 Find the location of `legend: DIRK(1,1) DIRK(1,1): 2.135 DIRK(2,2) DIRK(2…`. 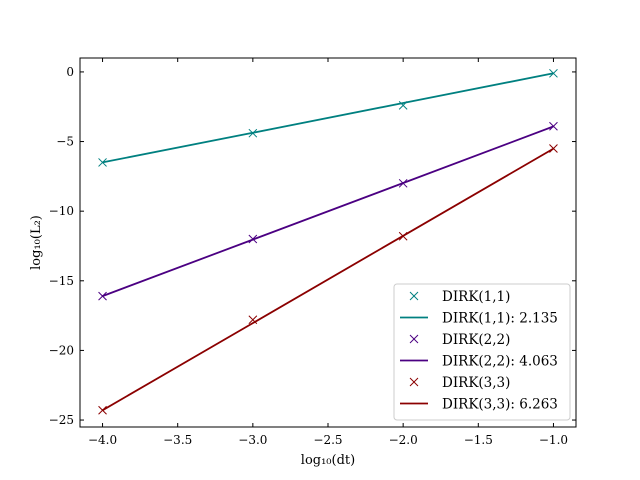

legend: DIRK(1,1) DIRK(1,1): 2.135 DIRK(2,2) DIRK(2… is located at coordinates (482, 352).